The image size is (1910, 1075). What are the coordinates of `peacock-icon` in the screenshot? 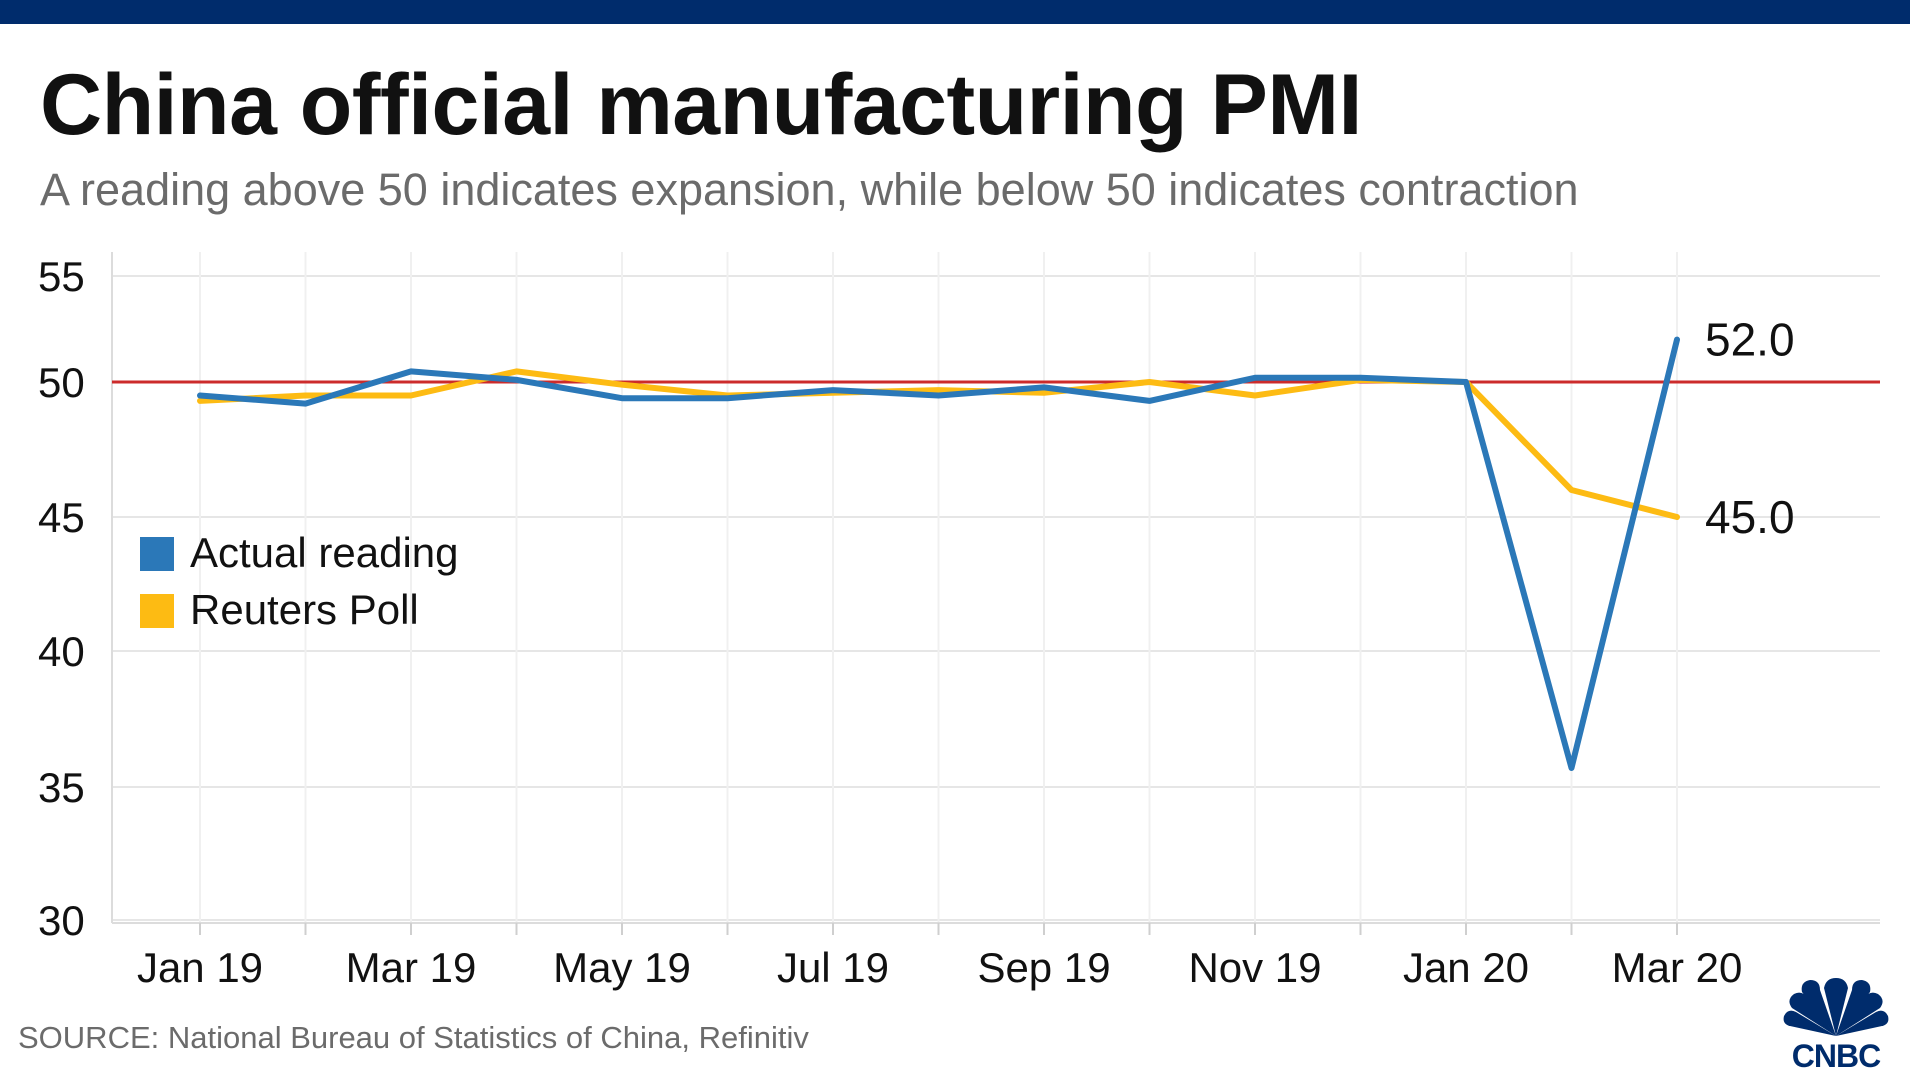 It's located at (1836, 1007).